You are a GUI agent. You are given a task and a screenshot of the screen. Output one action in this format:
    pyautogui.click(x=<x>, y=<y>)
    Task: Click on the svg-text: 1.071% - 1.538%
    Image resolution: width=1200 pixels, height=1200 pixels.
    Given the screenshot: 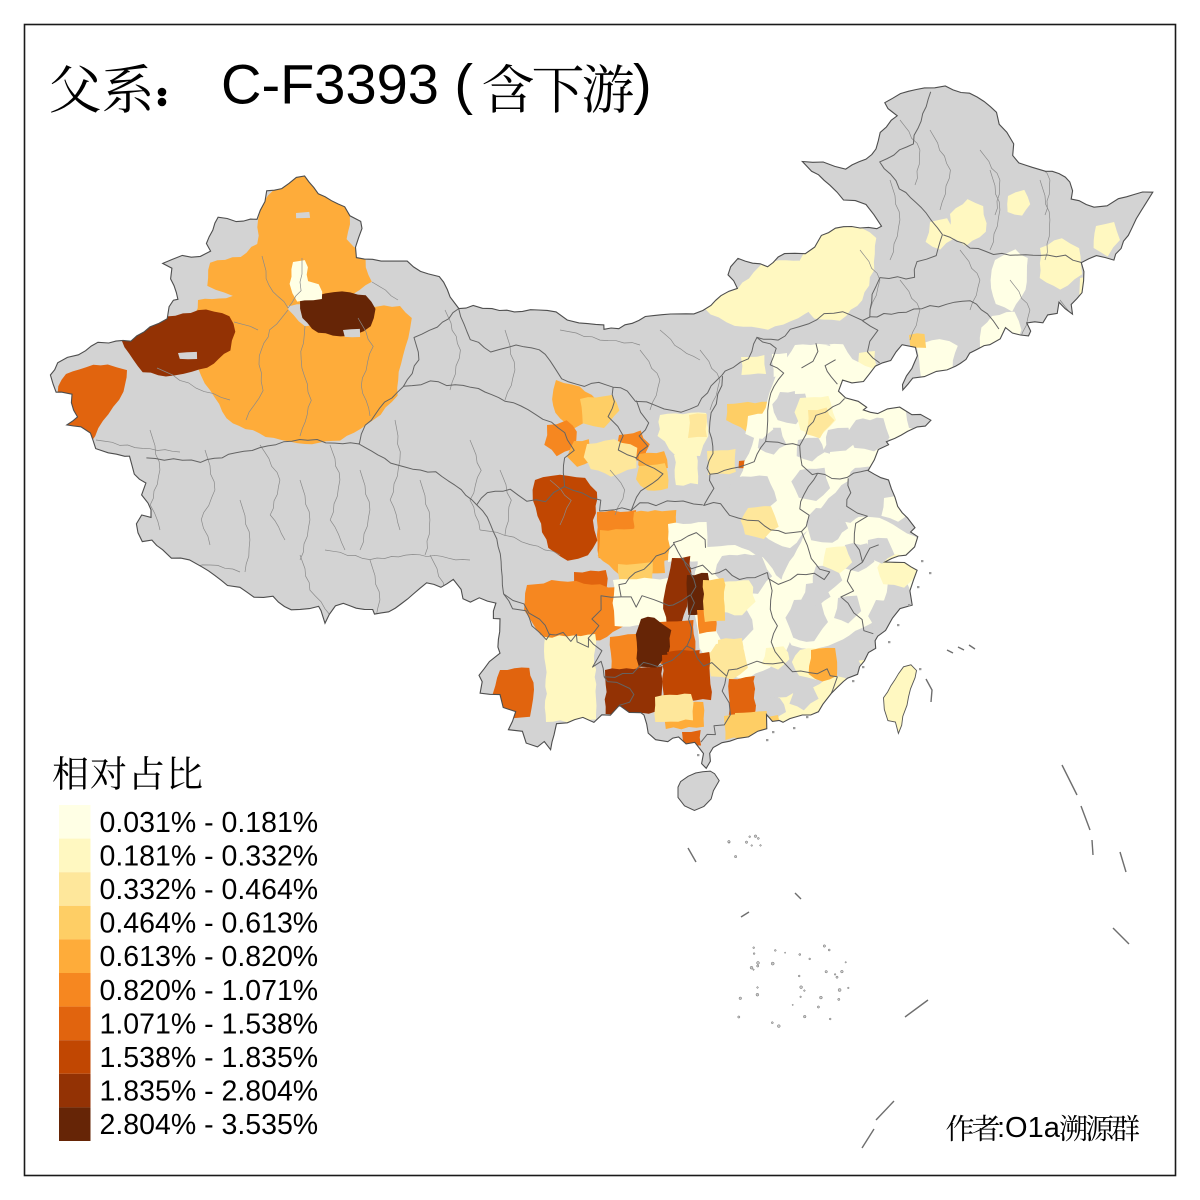 What is the action you would take?
    pyautogui.click(x=209, y=1024)
    